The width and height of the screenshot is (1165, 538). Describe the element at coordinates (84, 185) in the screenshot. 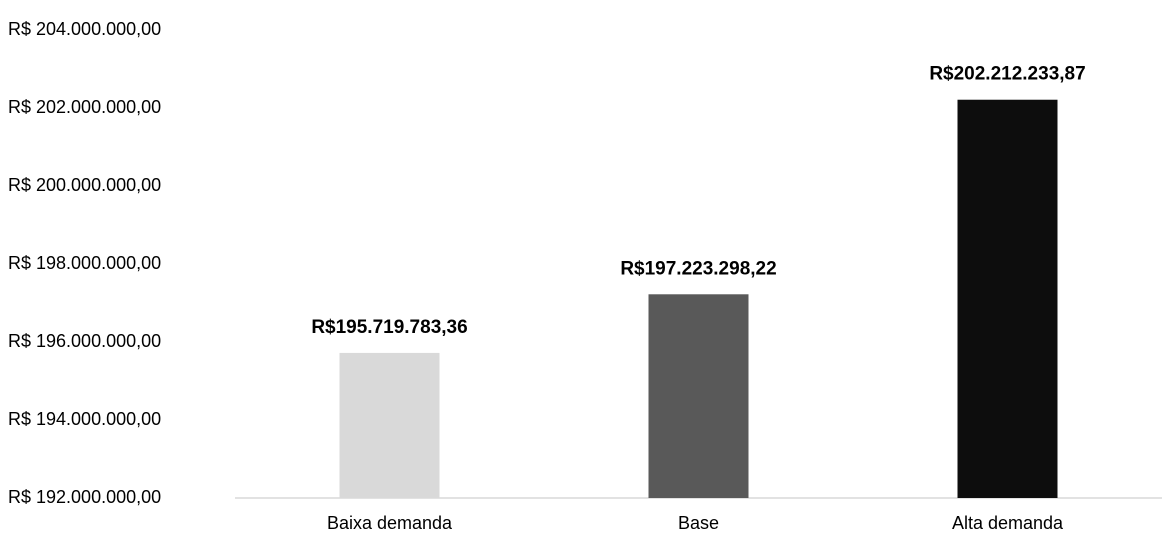

I see `y-tick-label: R$ 200.000.000,00` at that location.